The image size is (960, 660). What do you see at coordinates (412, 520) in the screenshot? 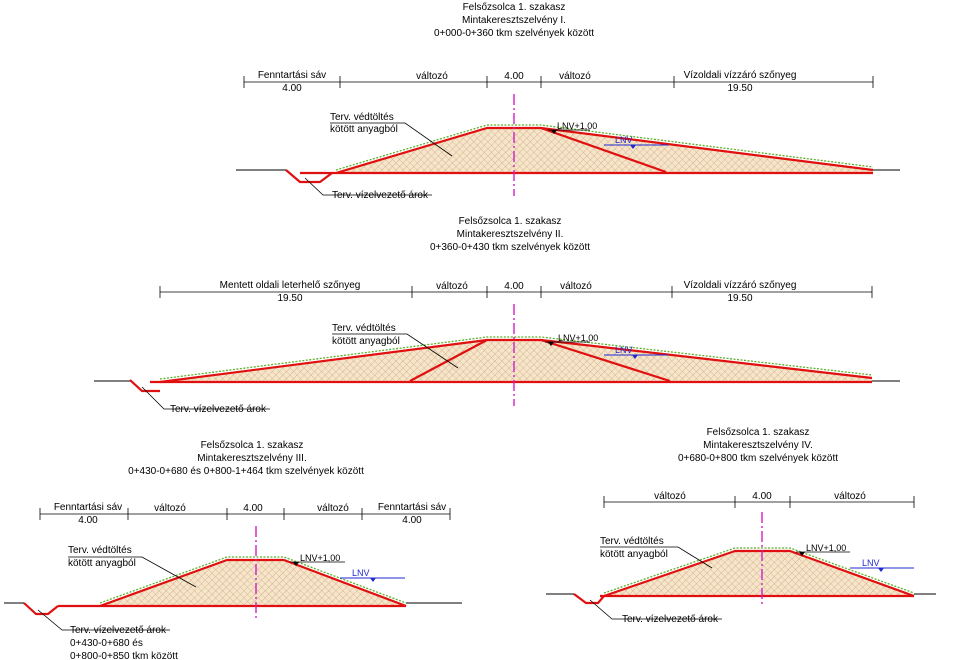
I see `section-3-dim-label-5b: 4.00` at bounding box center [412, 520].